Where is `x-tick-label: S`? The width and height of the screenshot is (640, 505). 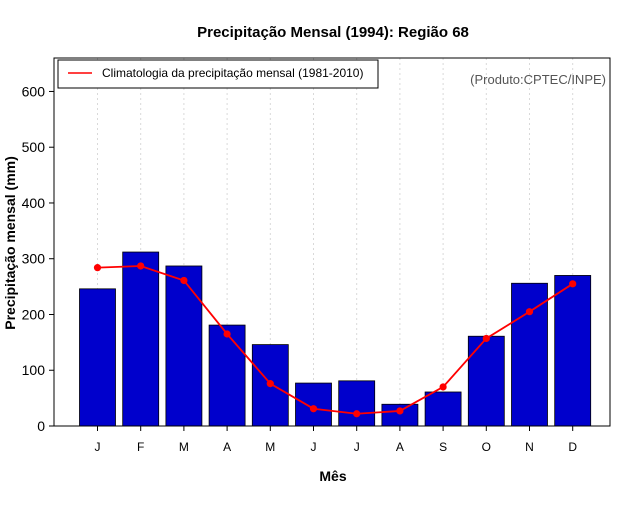
x-tick-label: S is located at coordinates (443, 447).